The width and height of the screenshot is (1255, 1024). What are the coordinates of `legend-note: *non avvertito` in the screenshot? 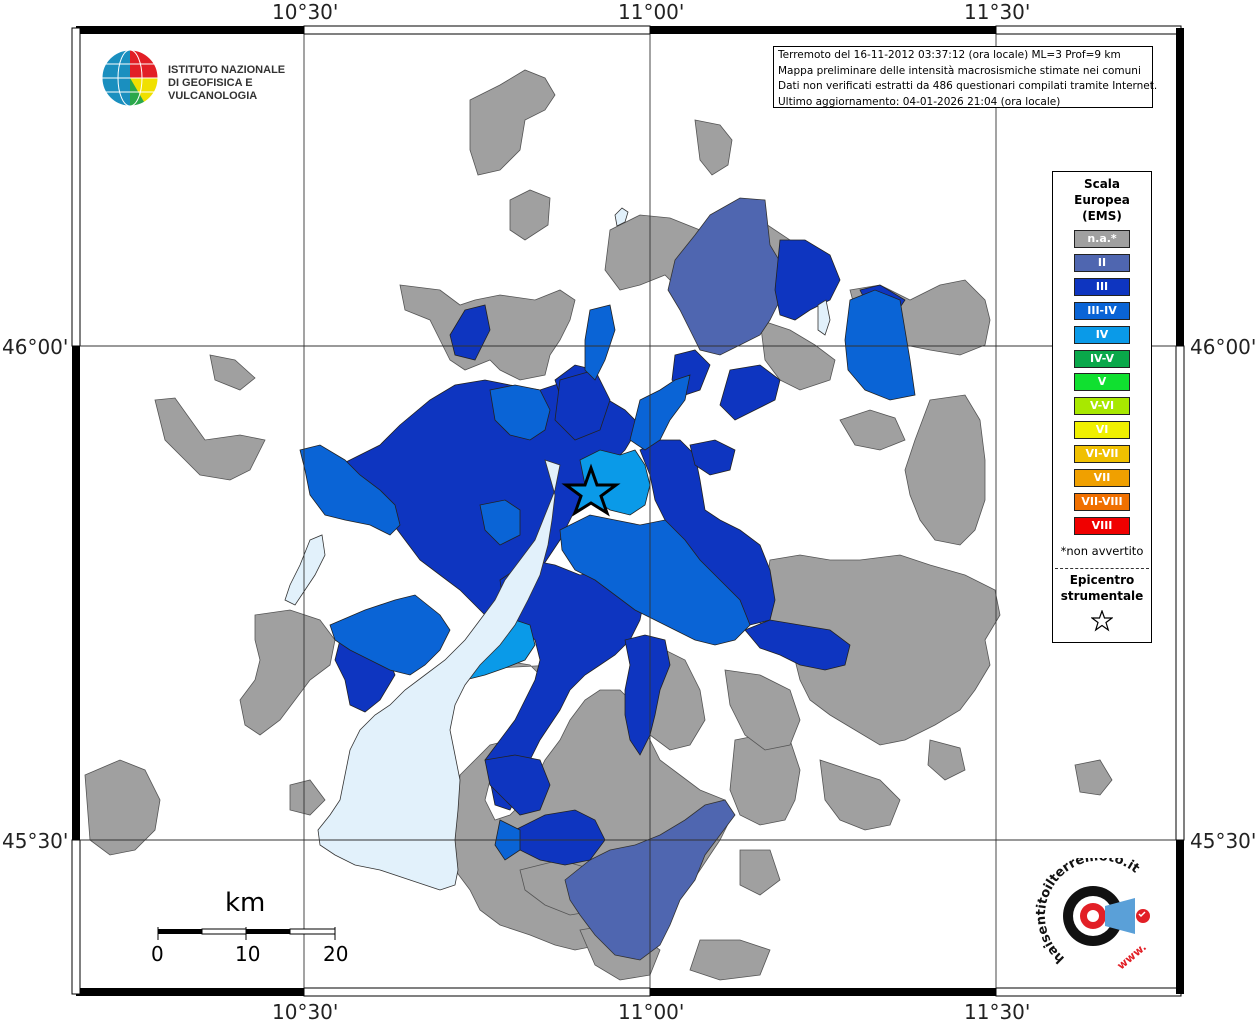 It's located at (1102, 551).